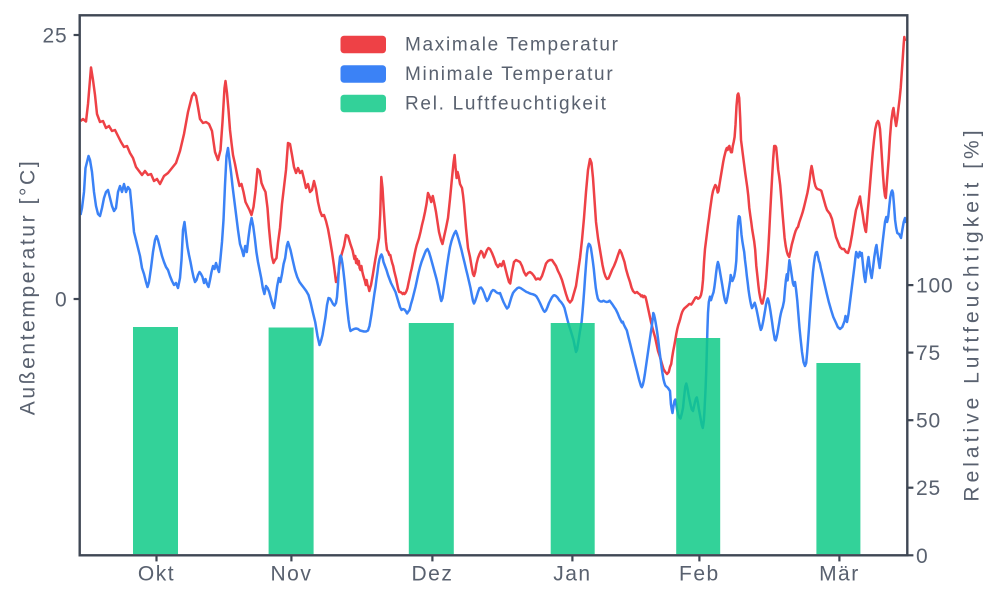 This screenshot has height=600, width=1000. I want to click on svg-text: Außentemperatur [°C], so click(28, 287).